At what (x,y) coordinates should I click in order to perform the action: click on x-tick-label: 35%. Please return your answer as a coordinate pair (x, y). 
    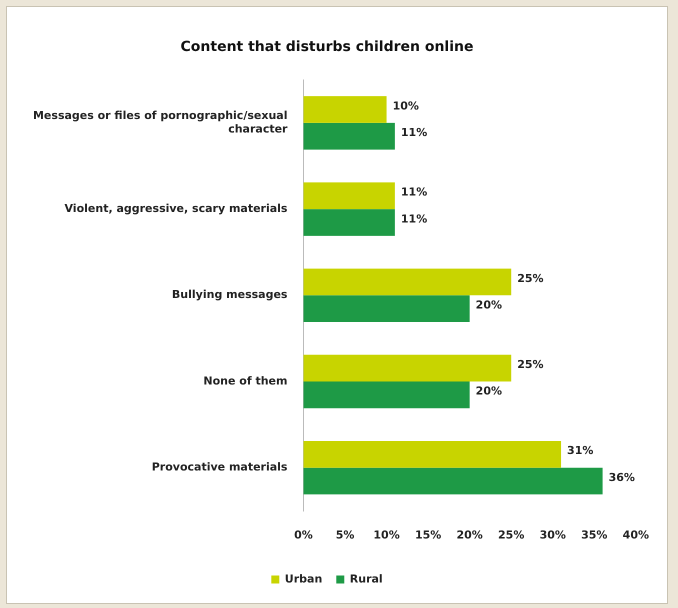
    Looking at the image, I should click on (594, 535).